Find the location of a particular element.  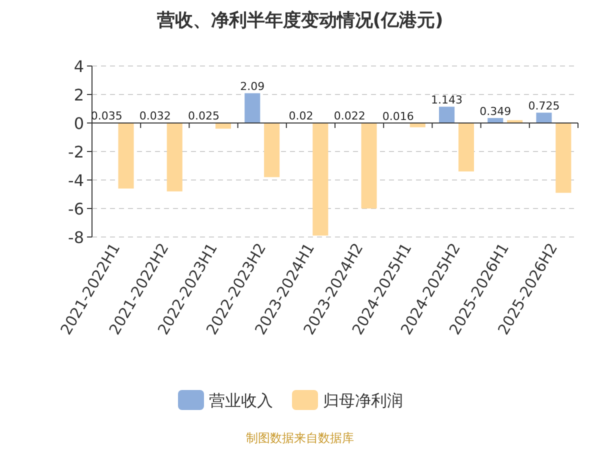

y-tick-label: -6 is located at coordinates (76, 209).